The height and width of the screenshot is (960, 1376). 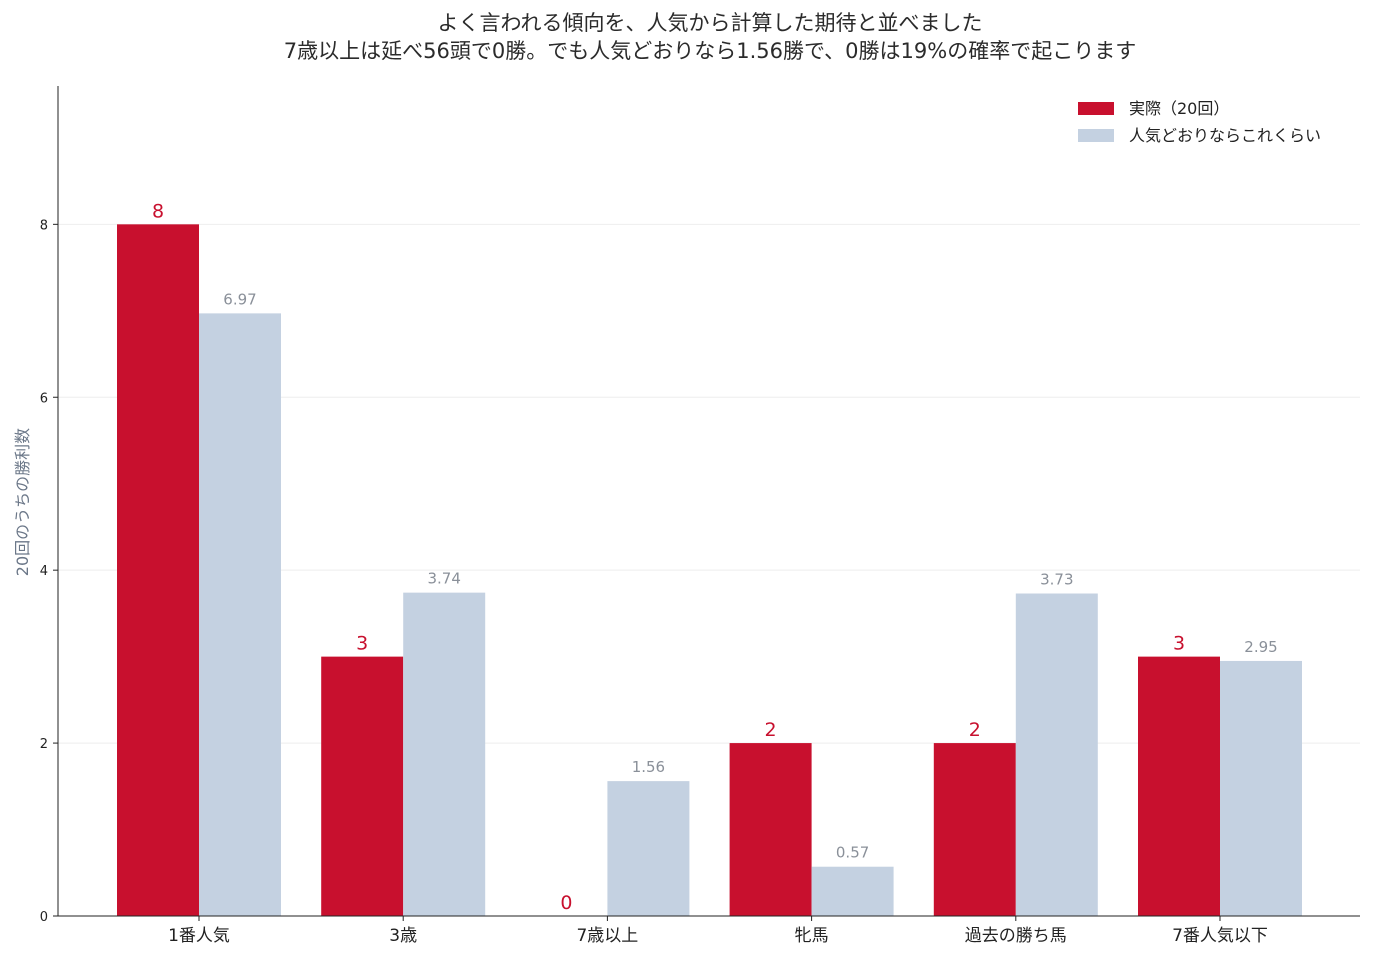 What do you see at coordinates (1260, 647) in the screenshot?
I see `data-label-expected: 2.95` at bounding box center [1260, 647].